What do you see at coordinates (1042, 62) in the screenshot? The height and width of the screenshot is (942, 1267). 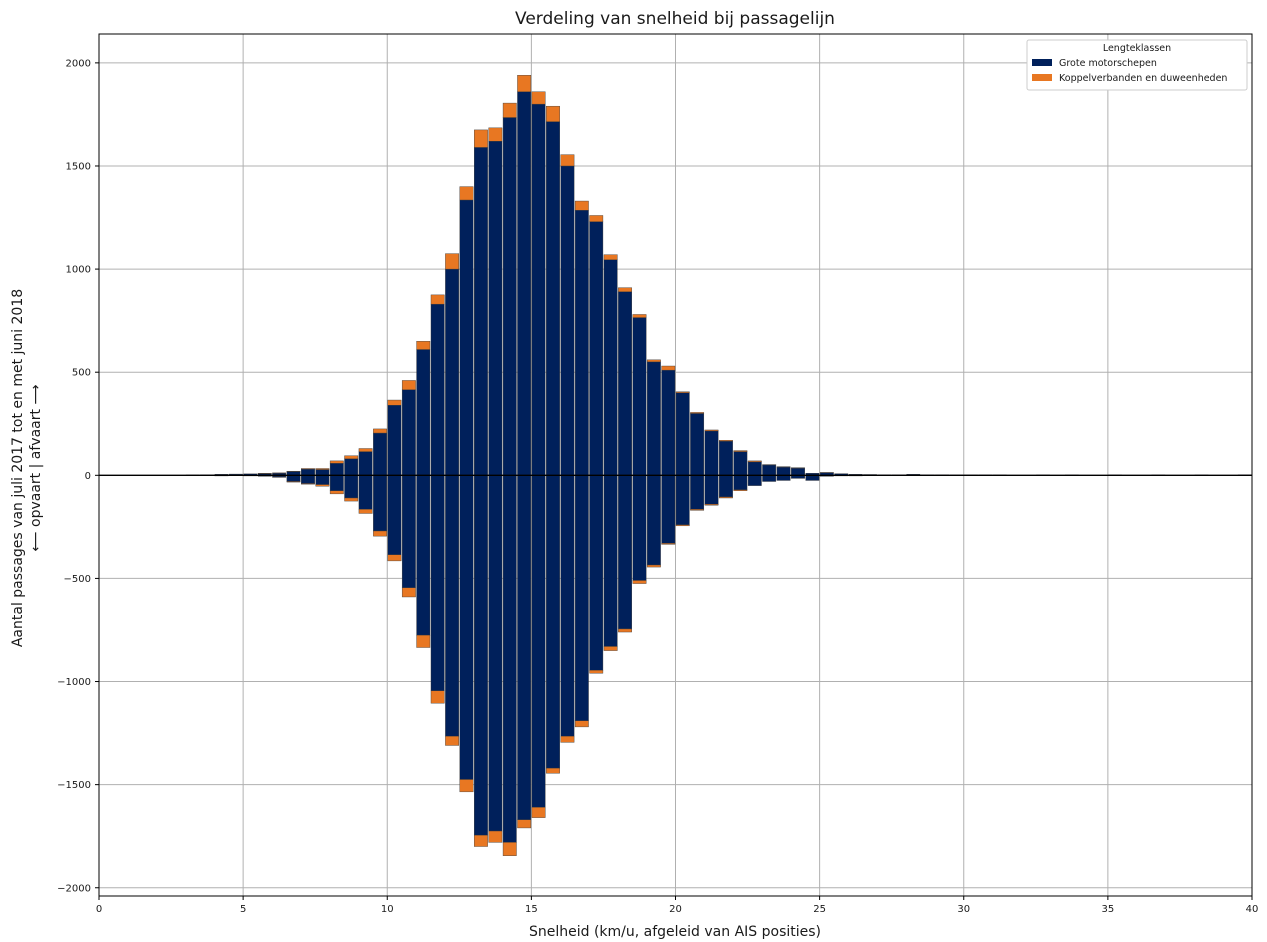 I see `legend-swatch-grote-motorschepen` at bounding box center [1042, 62].